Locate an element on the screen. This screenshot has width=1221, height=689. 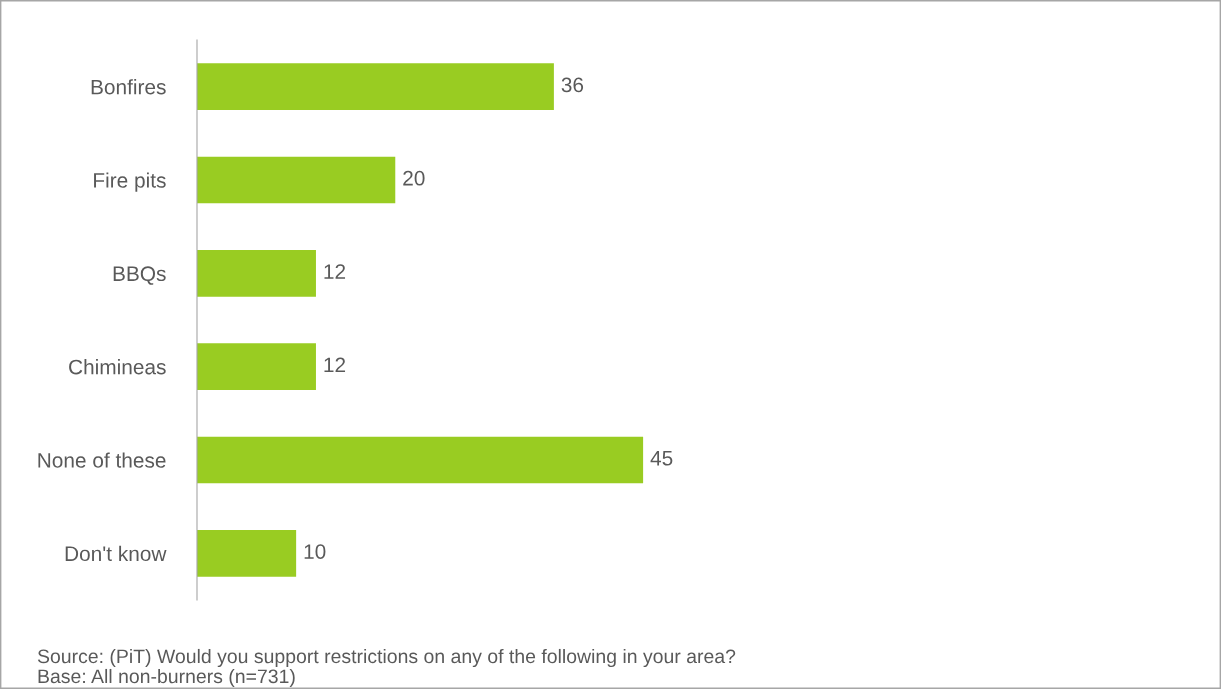
data-label: 20 is located at coordinates (414, 178).